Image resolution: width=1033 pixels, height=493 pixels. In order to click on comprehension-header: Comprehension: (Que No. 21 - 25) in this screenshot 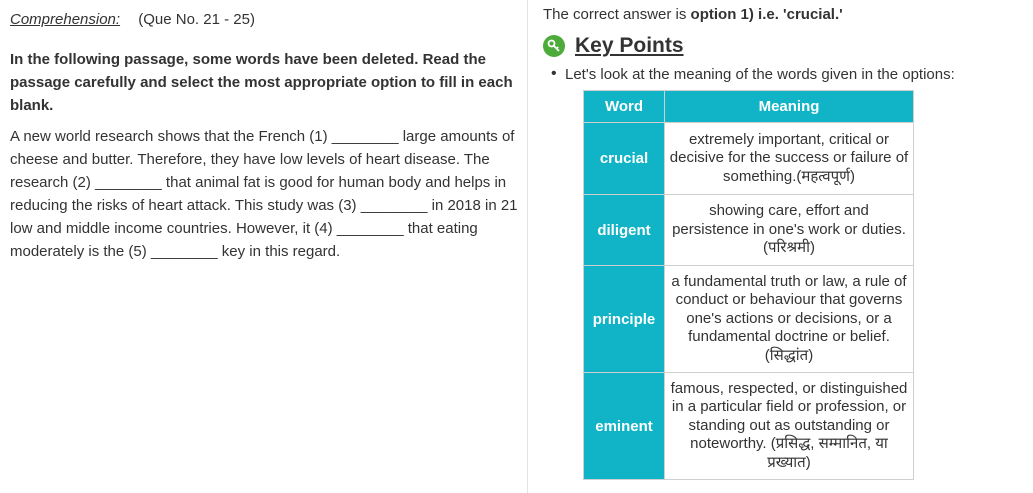, I will do `click(132, 19)`.